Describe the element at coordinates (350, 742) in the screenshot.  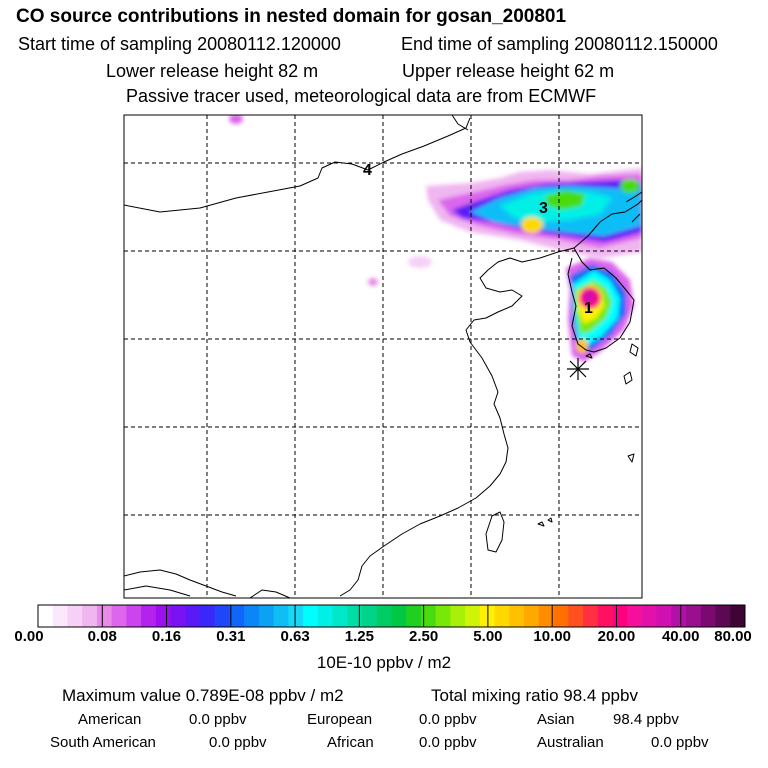
I see `region-name: African` at that location.